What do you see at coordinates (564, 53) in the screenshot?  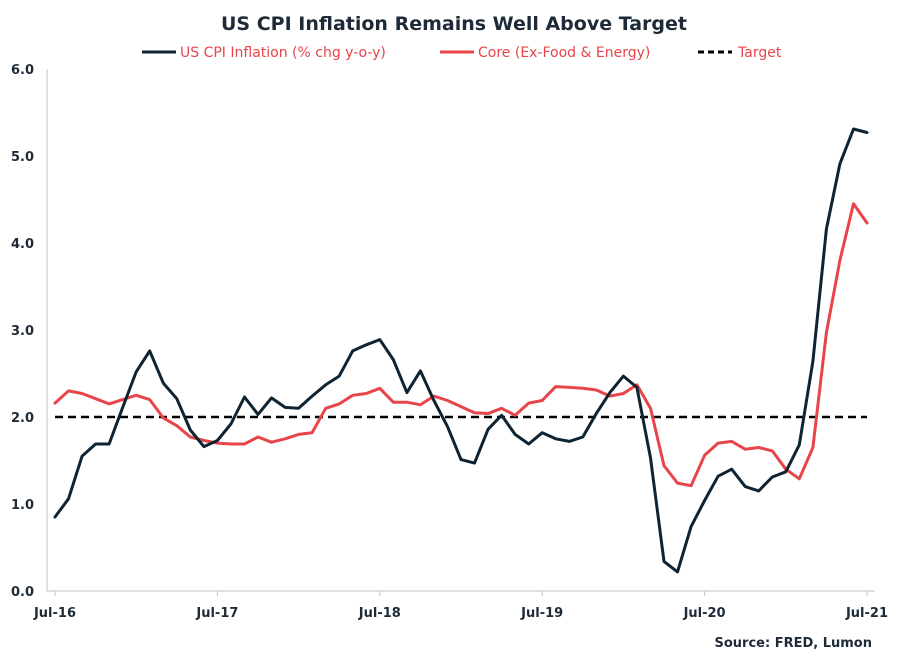 I see `legend-label: Core (Ex-Food & Energy)` at bounding box center [564, 53].